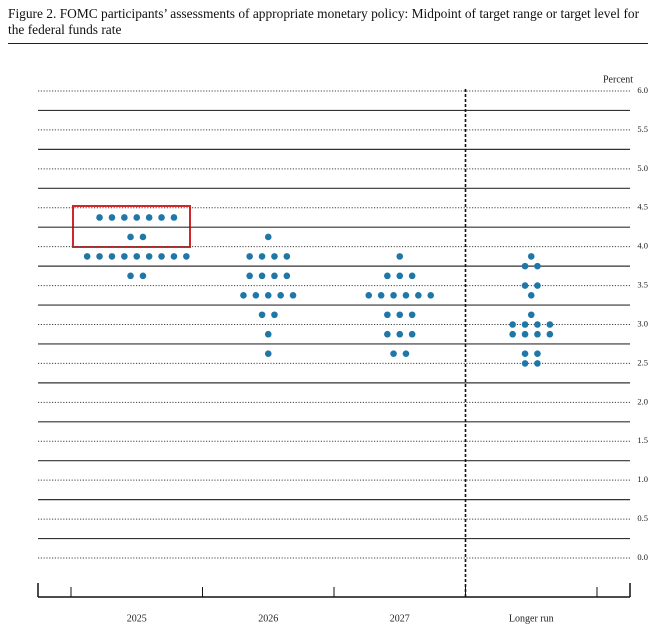 This screenshot has width=658, height=633. I want to click on y-tick-label: 2.5, so click(642, 362).